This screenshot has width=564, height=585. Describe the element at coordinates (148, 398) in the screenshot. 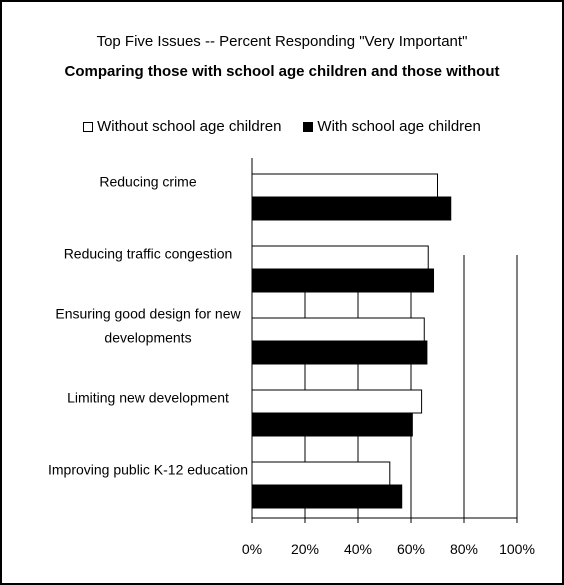

I see `category-label-3: Limiting new development` at that location.